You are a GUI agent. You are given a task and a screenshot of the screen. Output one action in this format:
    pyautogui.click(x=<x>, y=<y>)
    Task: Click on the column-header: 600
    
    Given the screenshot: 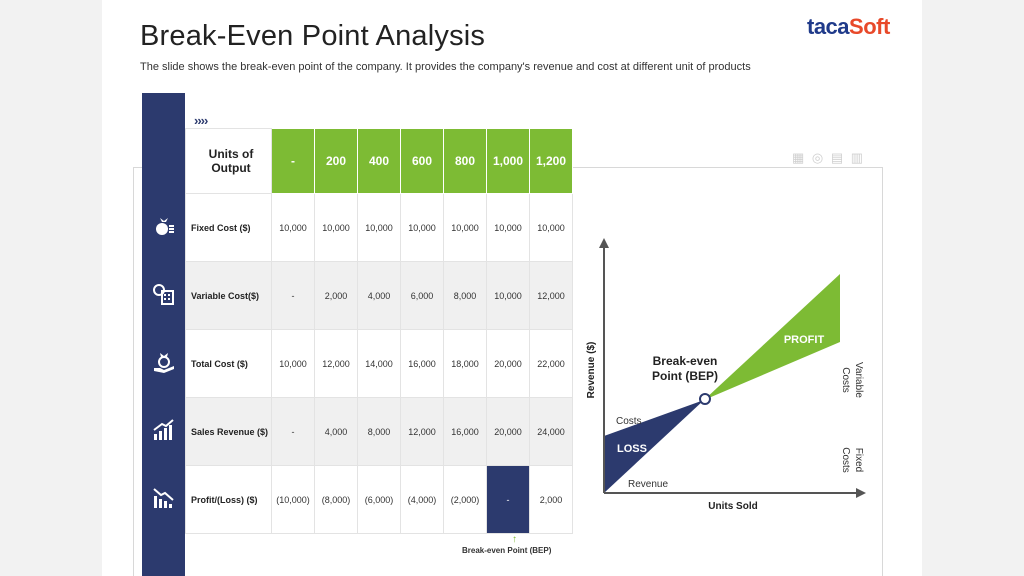 What is the action you would take?
    pyautogui.click(x=422, y=161)
    